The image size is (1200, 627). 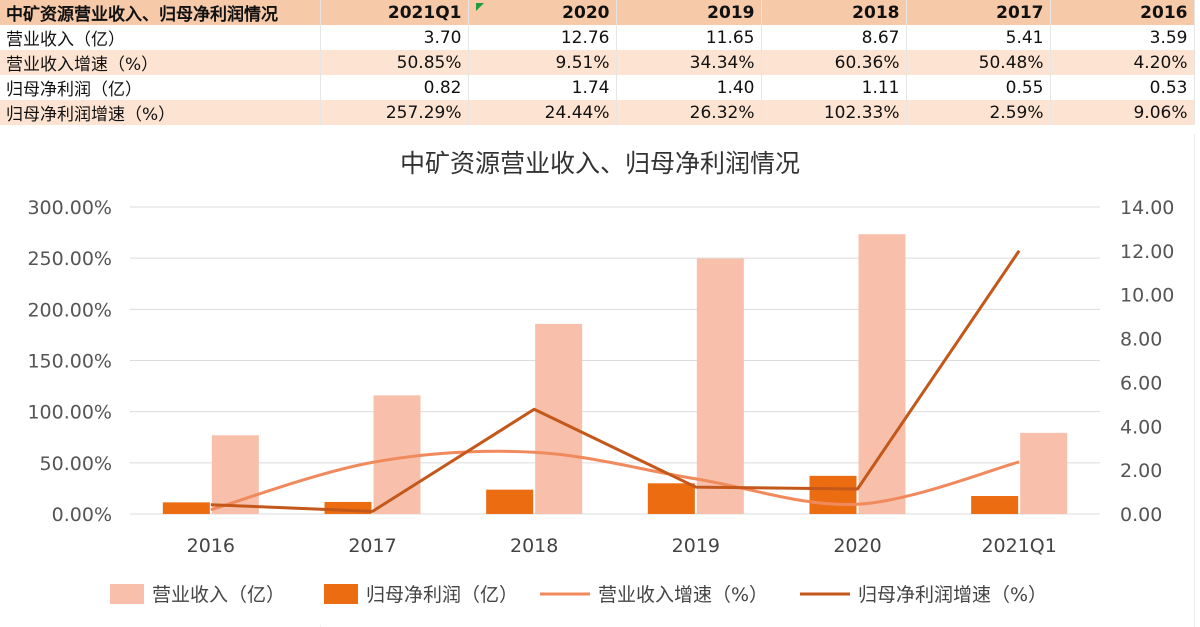 I want to click on y-left-tick-label: 100.00%, so click(x=69, y=413).